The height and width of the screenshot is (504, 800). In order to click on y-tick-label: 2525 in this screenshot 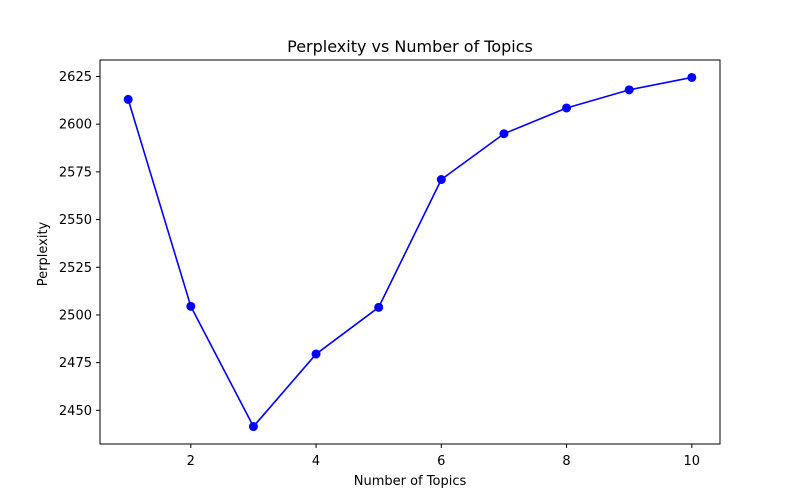, I will do `click(75, 268)`.